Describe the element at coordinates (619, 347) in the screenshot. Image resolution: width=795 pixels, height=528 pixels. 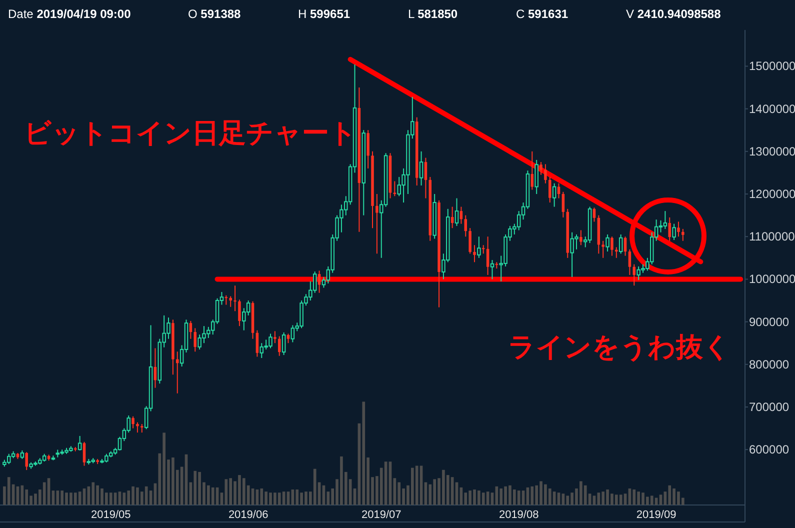
I see `annotation: ラインをうわ抜く` at that location.